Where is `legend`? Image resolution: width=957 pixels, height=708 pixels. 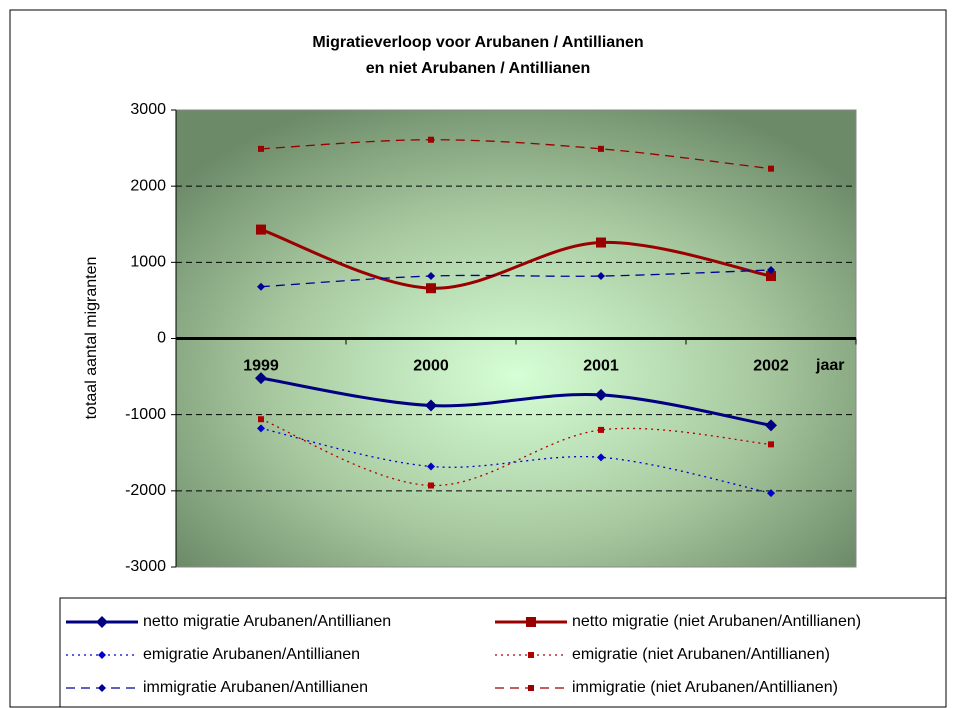 legend is located at coordinates (503, 652).